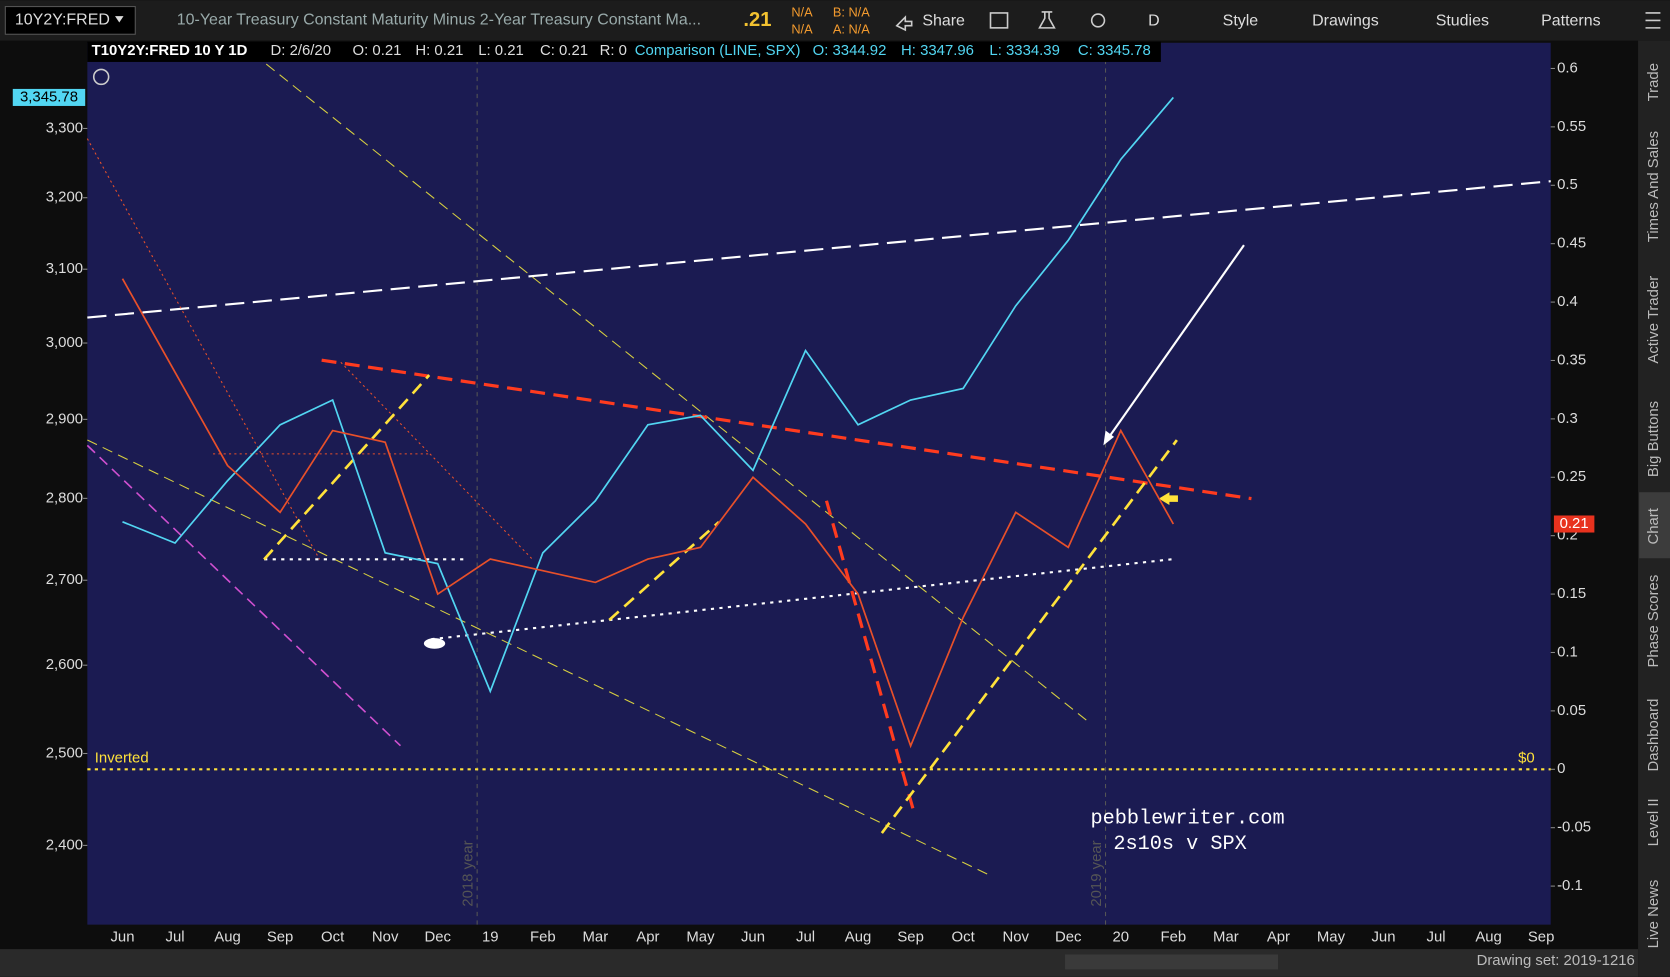 The width and height of the screenshot is (1670, 977). I want to click on drawing-set: Drawing set: 2019-1216, so click(1556, 961).